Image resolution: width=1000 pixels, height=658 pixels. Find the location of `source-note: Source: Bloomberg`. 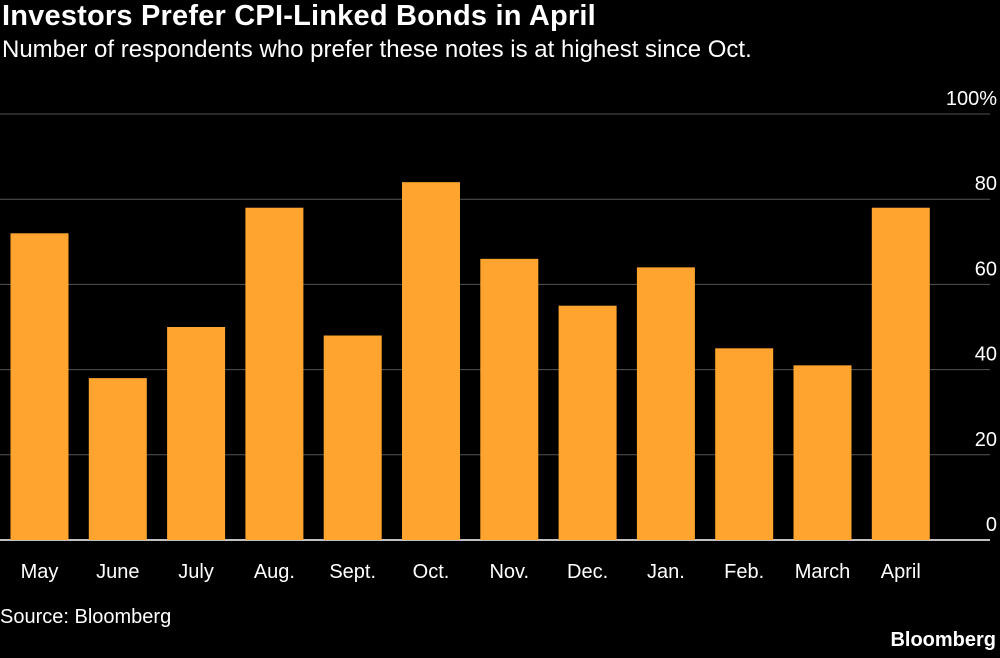

source-note: Source: Bloomberg is located at coordinates (86, 617).